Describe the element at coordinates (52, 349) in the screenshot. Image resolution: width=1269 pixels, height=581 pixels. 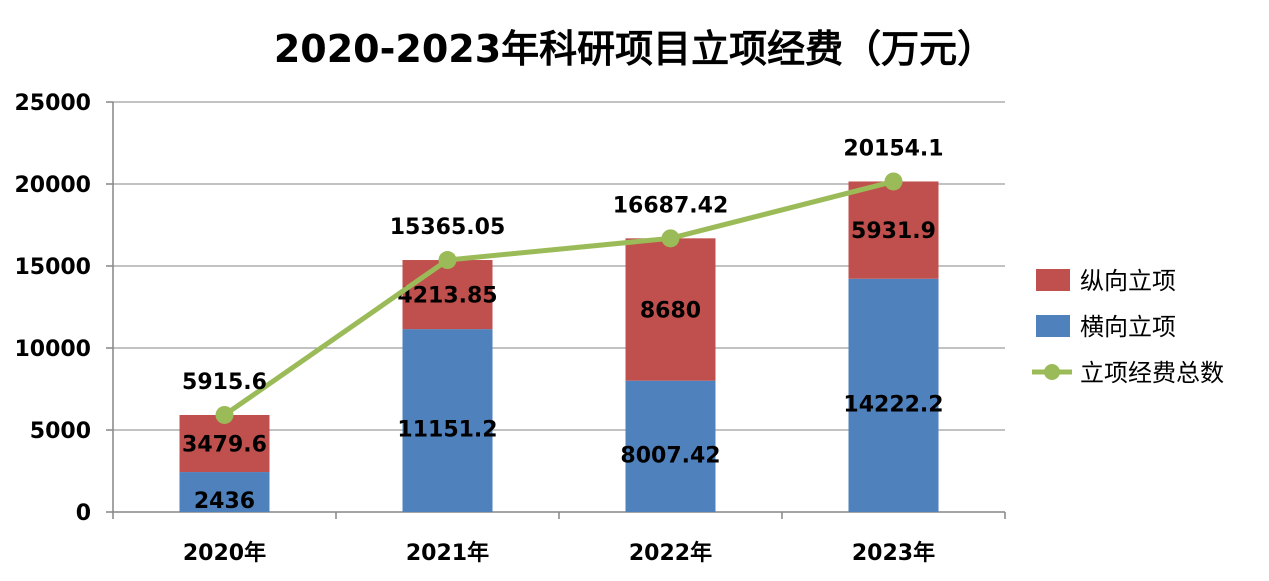
I see `y-tick-label: 10000` at that location.